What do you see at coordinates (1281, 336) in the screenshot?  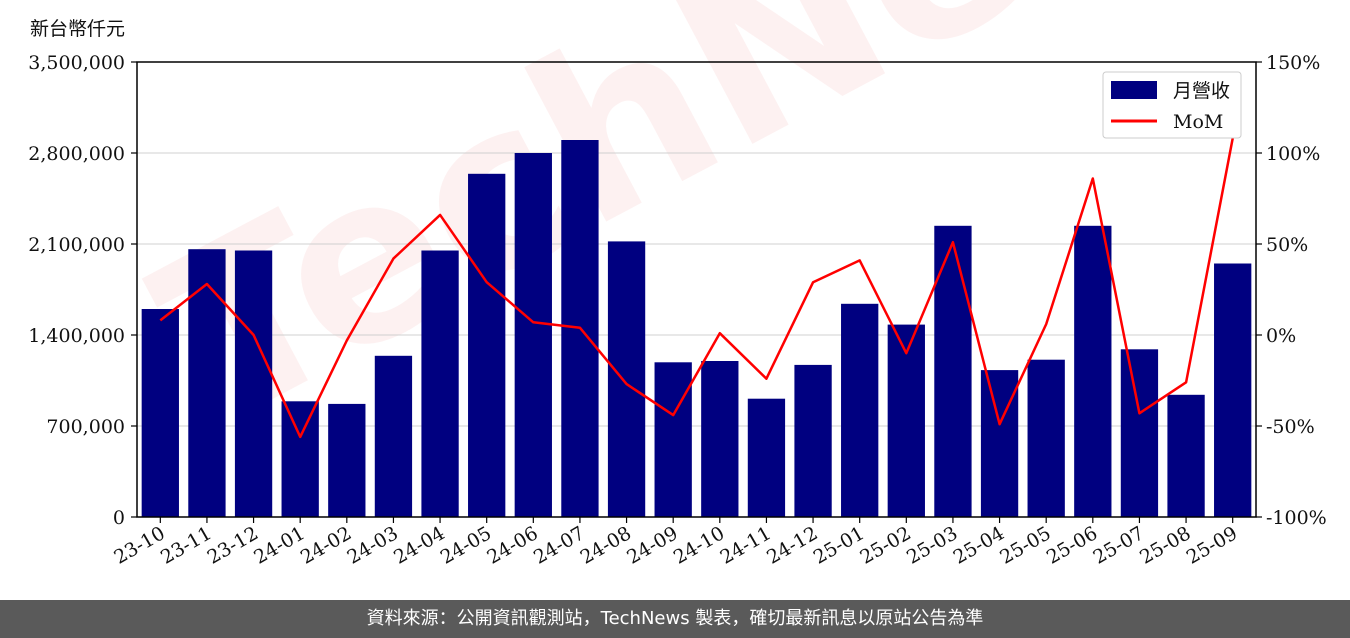 I see `y-right-tick-label: 0%` at bounding box center [1281, 336].